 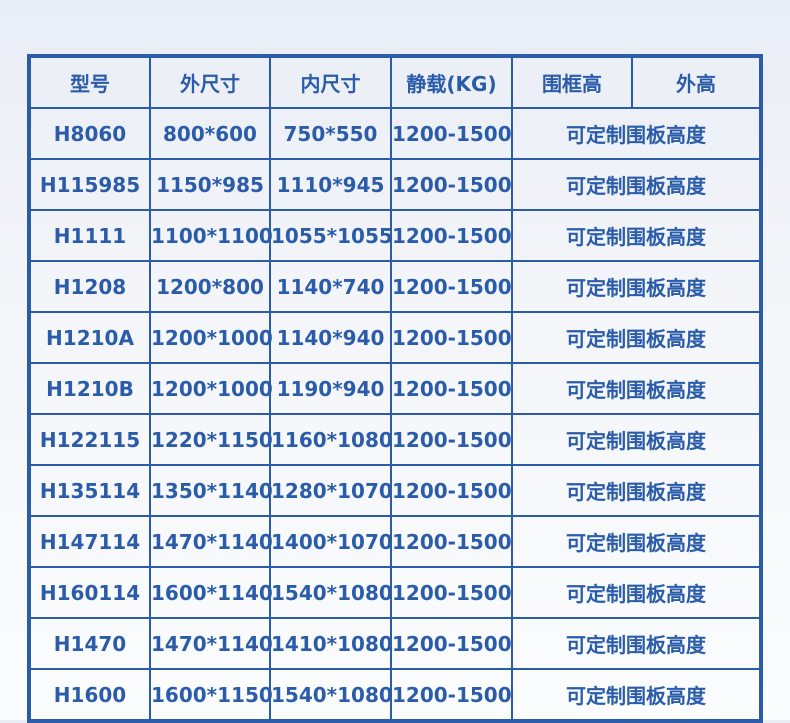 I want to click on cell-inner-size: 1055*1055, so click(x=331, y=235).